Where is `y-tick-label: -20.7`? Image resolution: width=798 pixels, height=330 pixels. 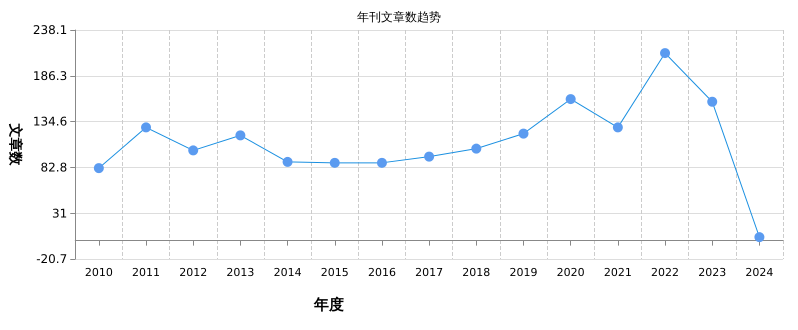
y-tick-label: -20.7 is located at coordinates (52, 259).